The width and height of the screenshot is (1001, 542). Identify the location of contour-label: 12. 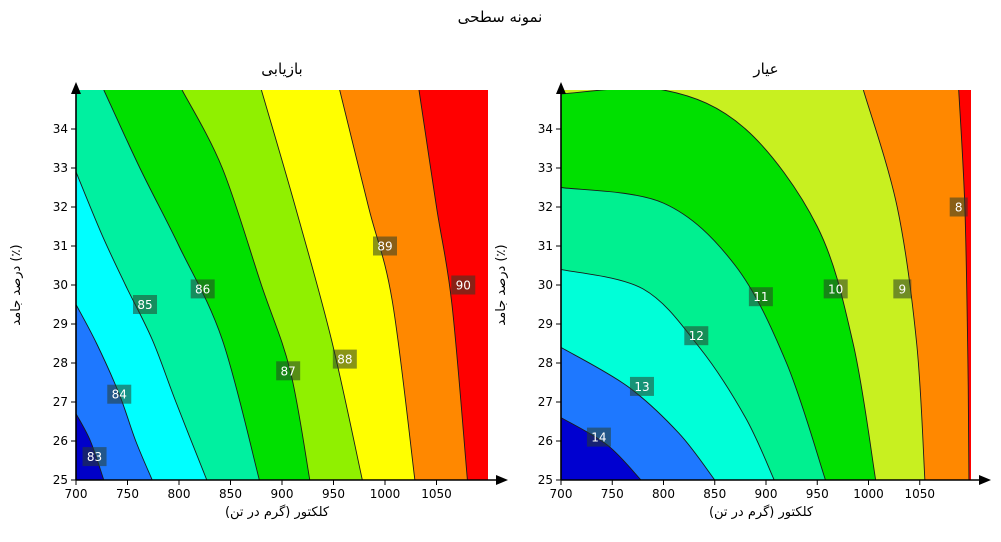
(696, 336).